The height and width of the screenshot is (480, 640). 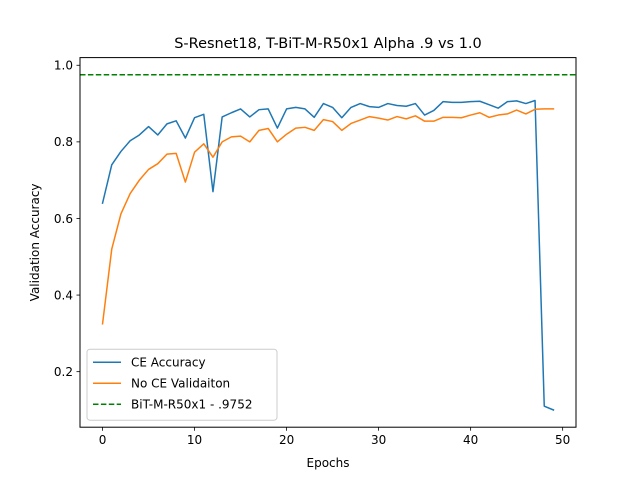 What do you see at coordinates (168, 363) in the screenshot?
I see `legend-label-ce-accuracy: CE Accuracy` at bounding box center [168, 363].